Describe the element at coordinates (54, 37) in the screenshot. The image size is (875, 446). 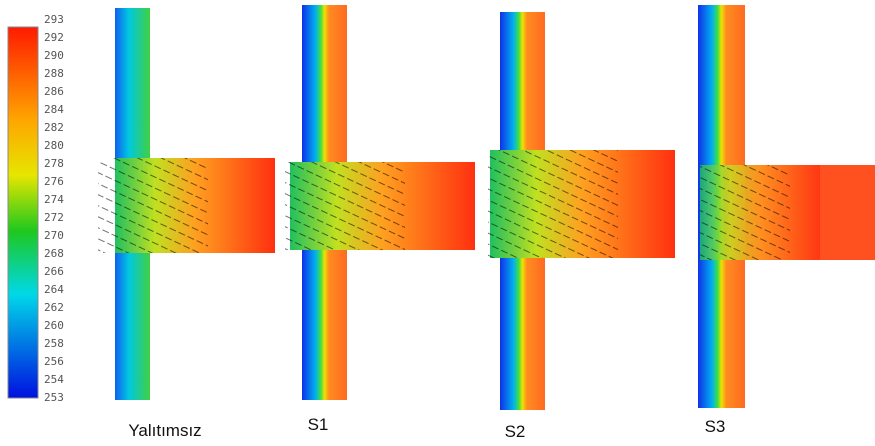
I see `colorbar-tick-label: 292` at that location.